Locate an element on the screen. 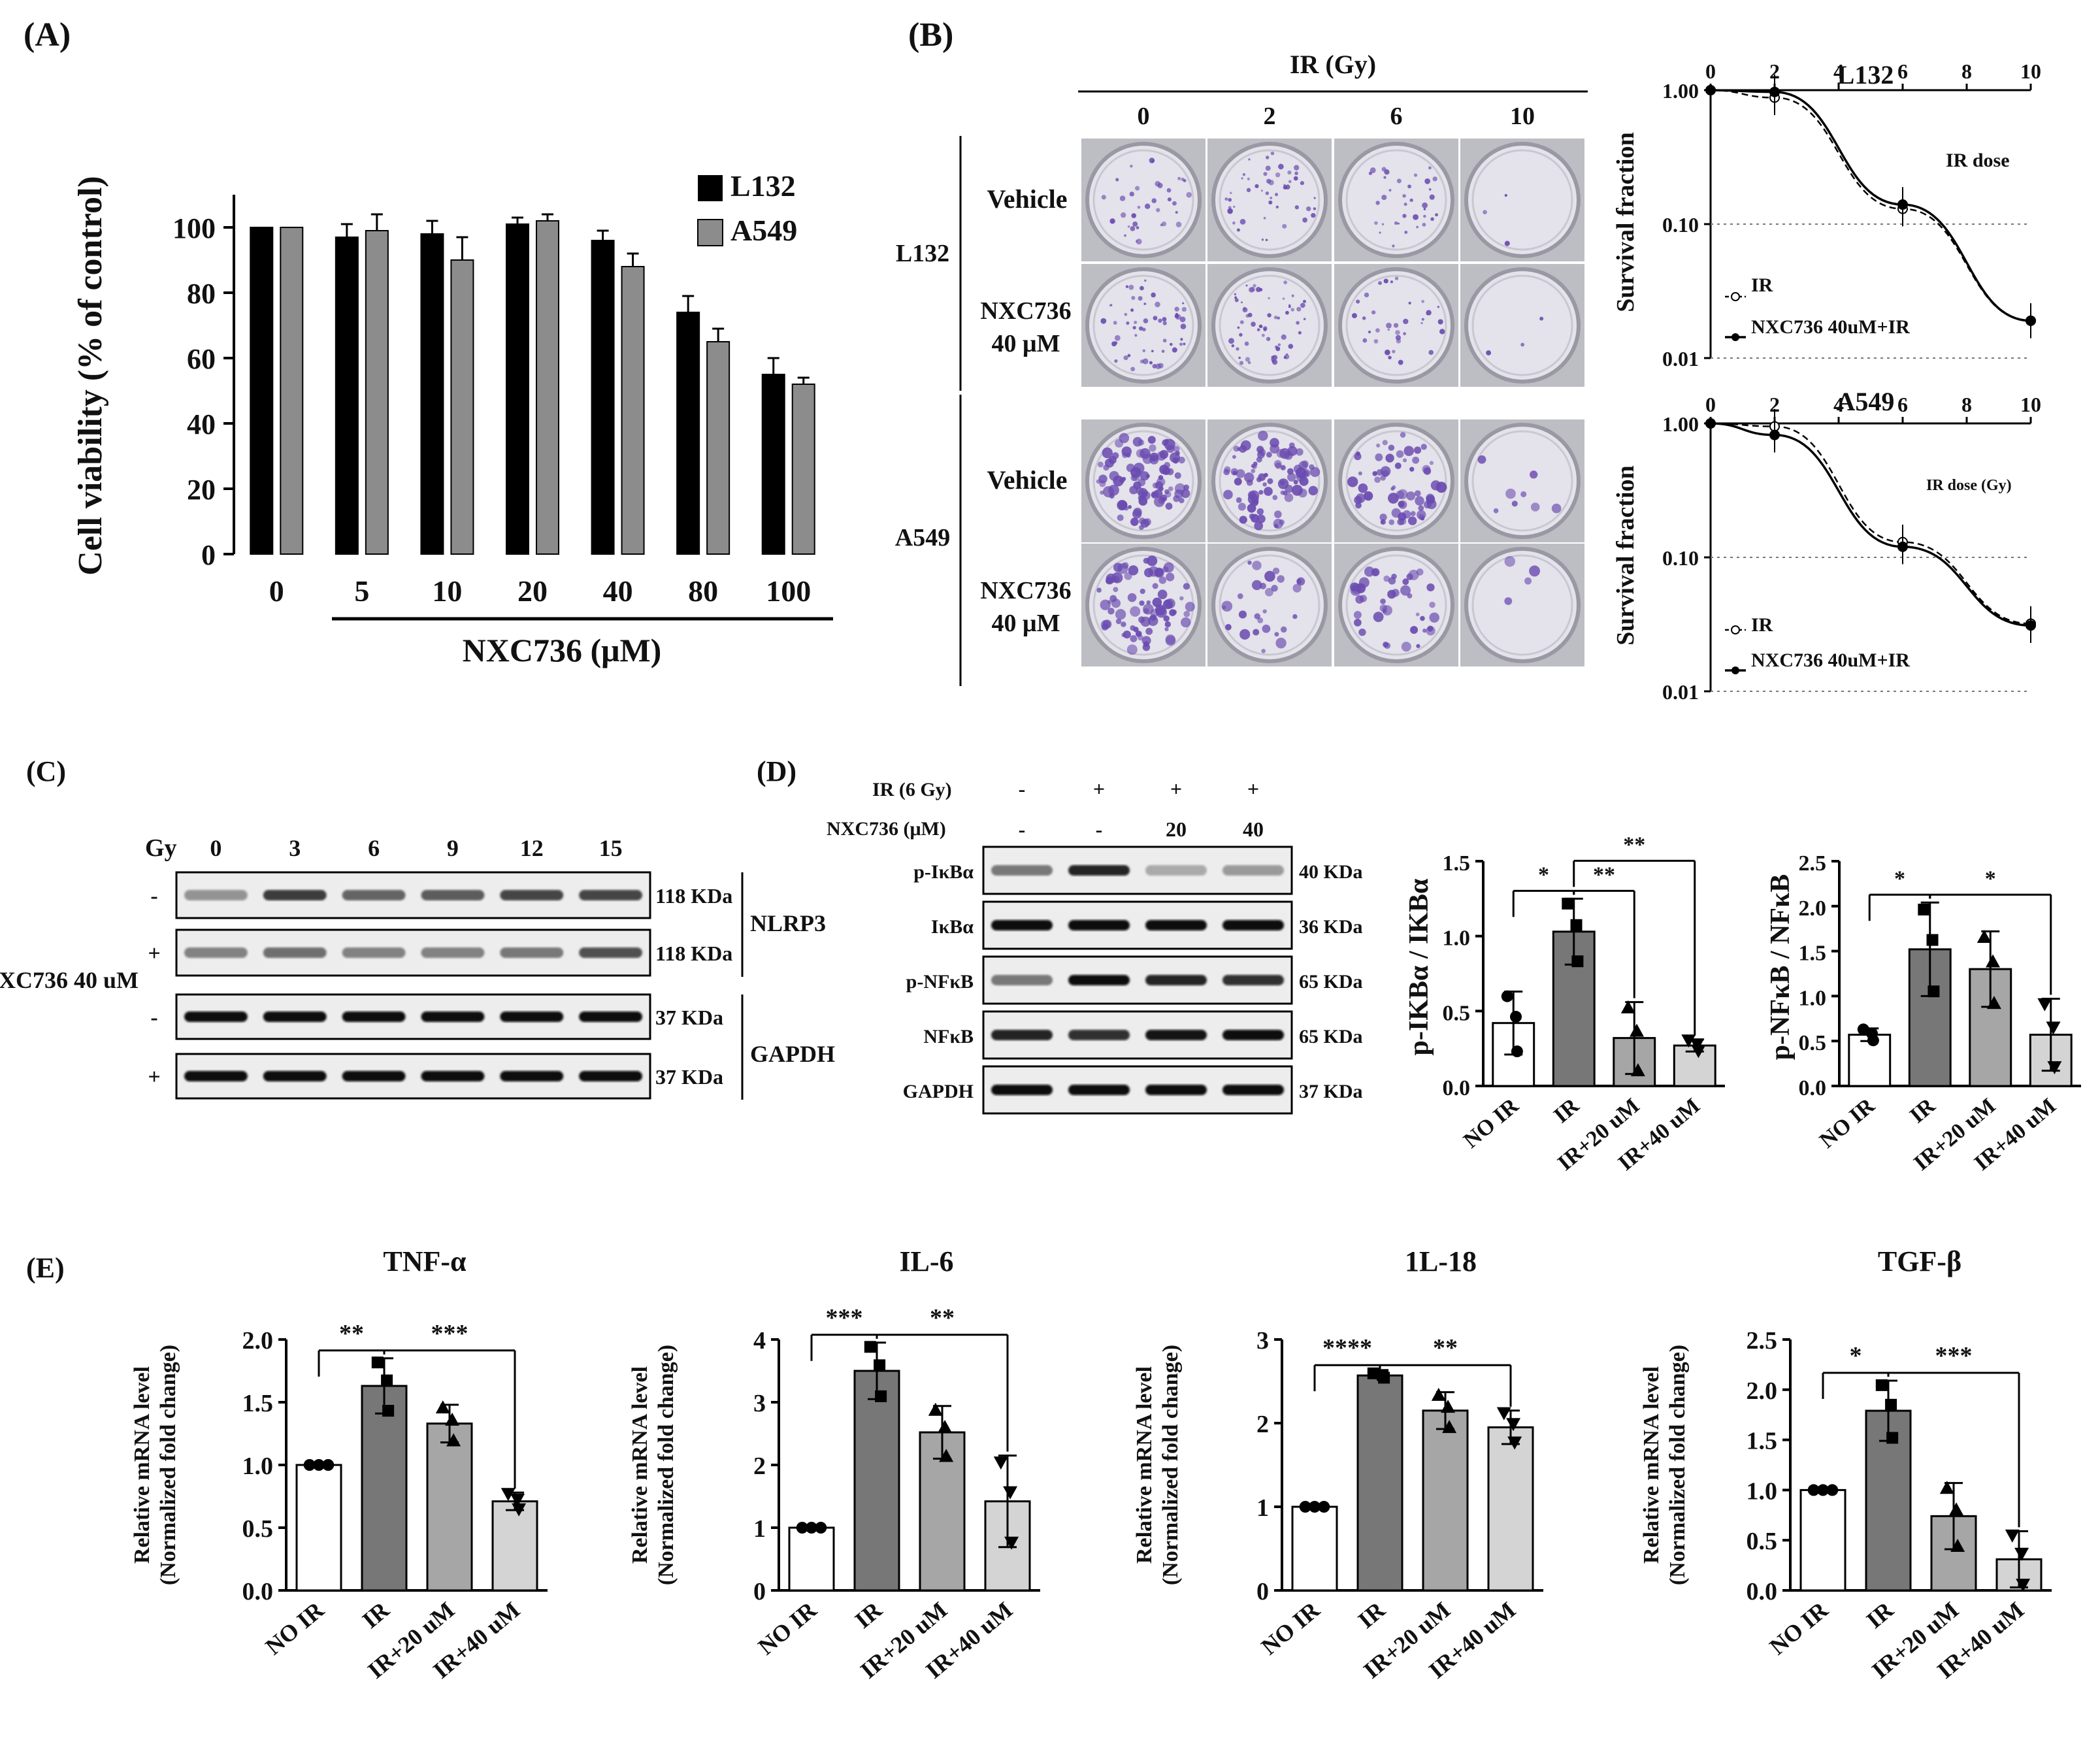  y-tick-label: 2.5 is located at coordinates (1813, 863).